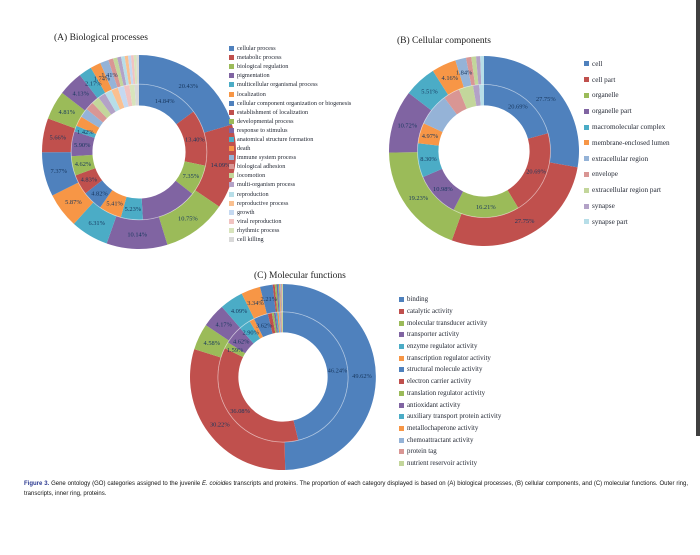 The width and height of the screenshot is (700, 555). I want to click on percent-label: 20.69%, so click(536, 172).